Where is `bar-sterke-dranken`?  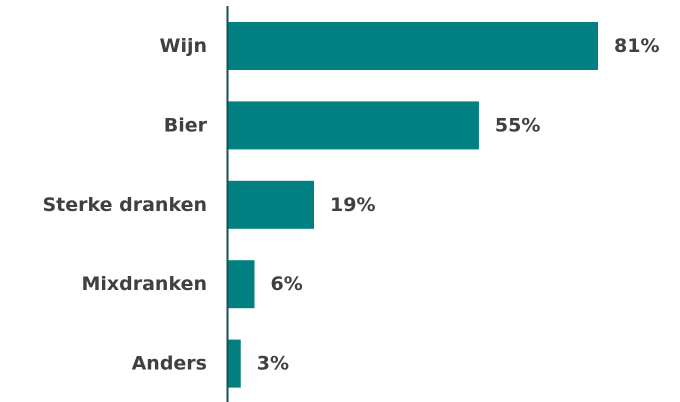 bar-sterke-dranken is located at coordinates (271, 204).